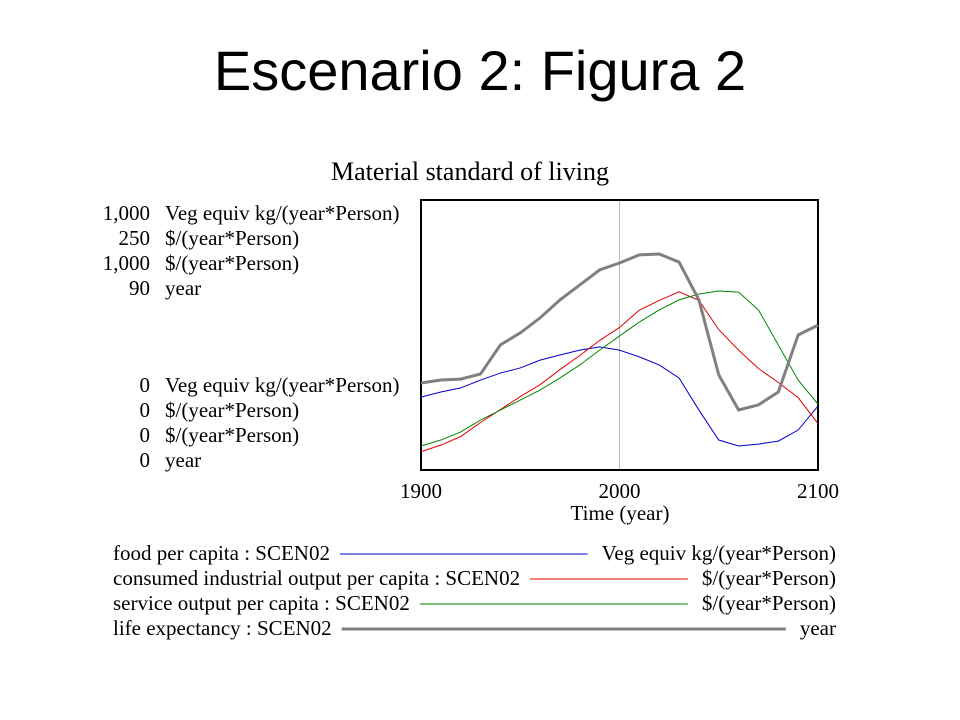 The width and height of the screenshot is (960, 720). I want to click on y-tick-label: 90, so click(139, 288).